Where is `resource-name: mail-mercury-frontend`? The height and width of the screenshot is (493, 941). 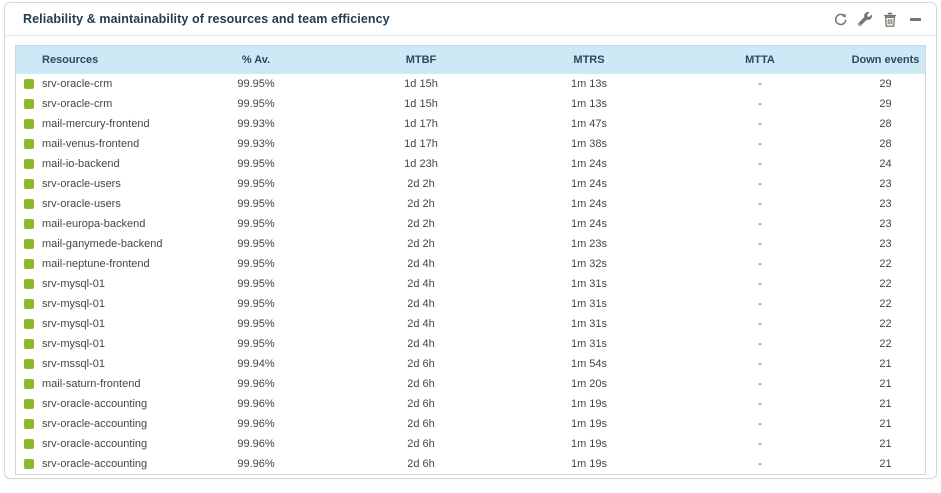
resource-name: mail-mercury-frontend is located at coordinates (96, 124).